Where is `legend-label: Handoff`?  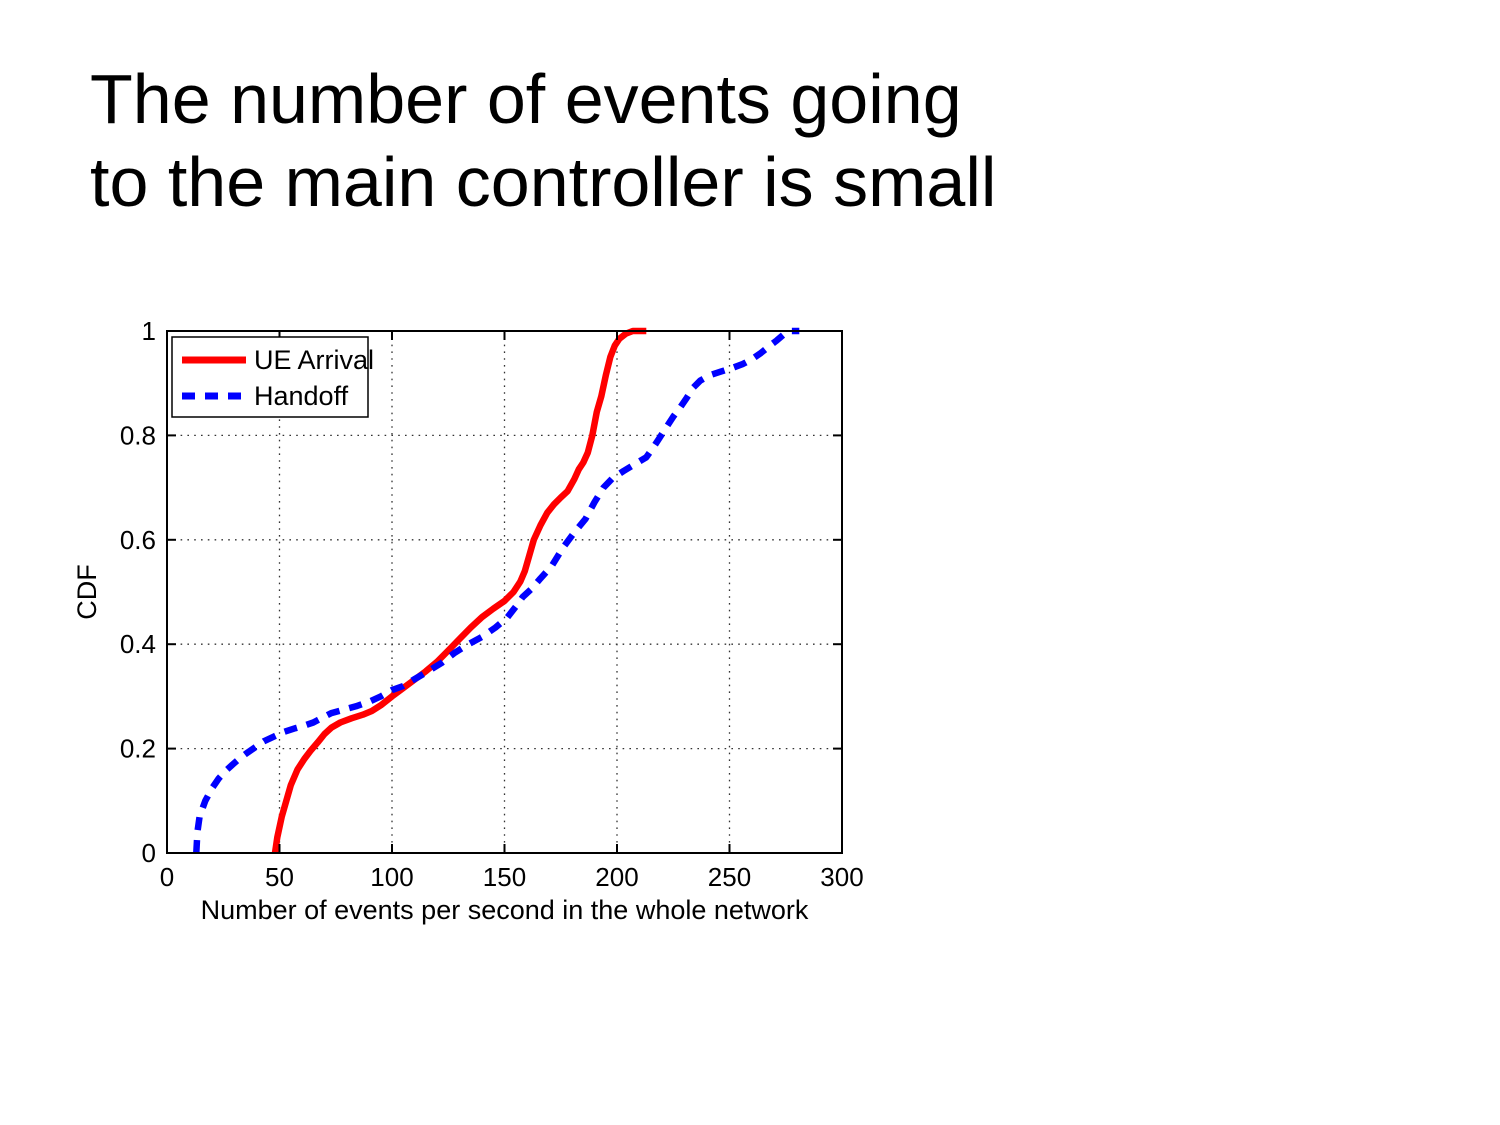 legend-label: Handoff is located at coordinates (301, 396).